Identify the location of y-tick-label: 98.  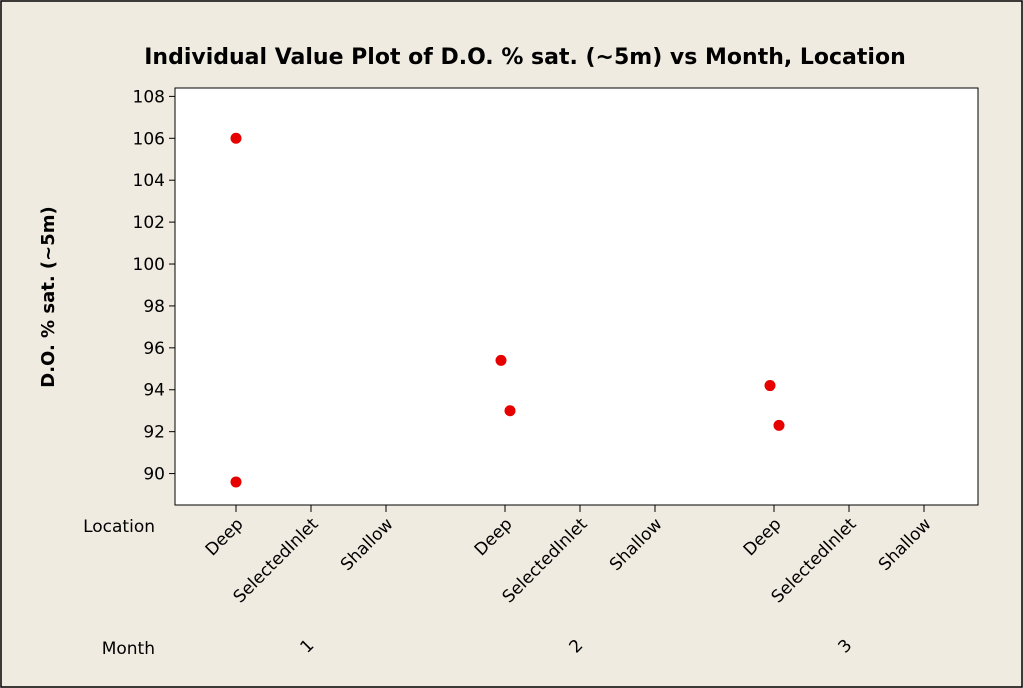
(154, 307).